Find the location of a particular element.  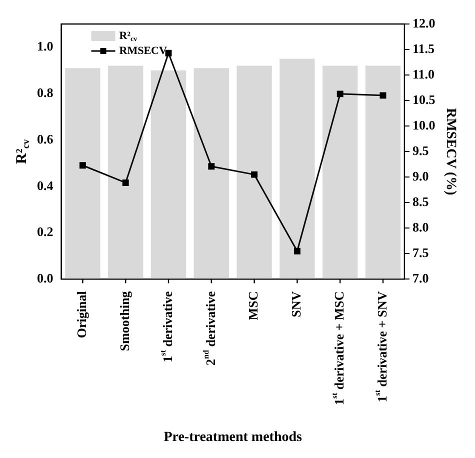

y-tick-label: 0.6 is located at coordinates (45, 138).